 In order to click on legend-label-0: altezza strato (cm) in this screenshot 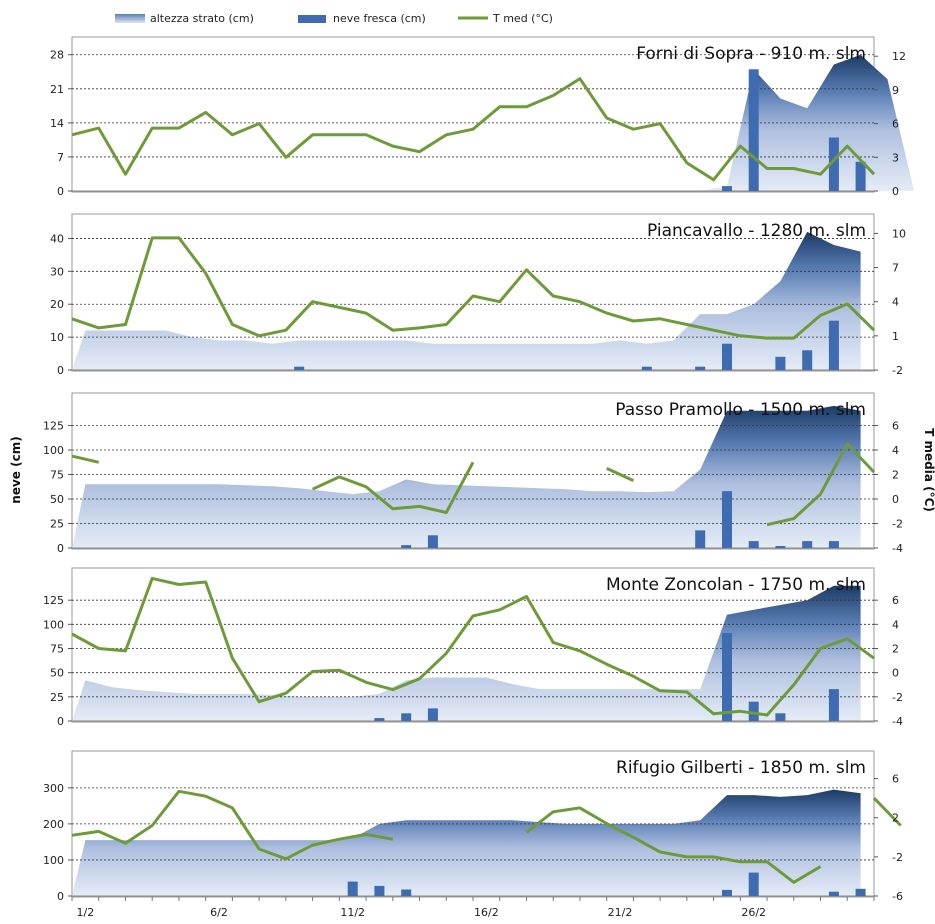, I will do `click(202, 18)`.